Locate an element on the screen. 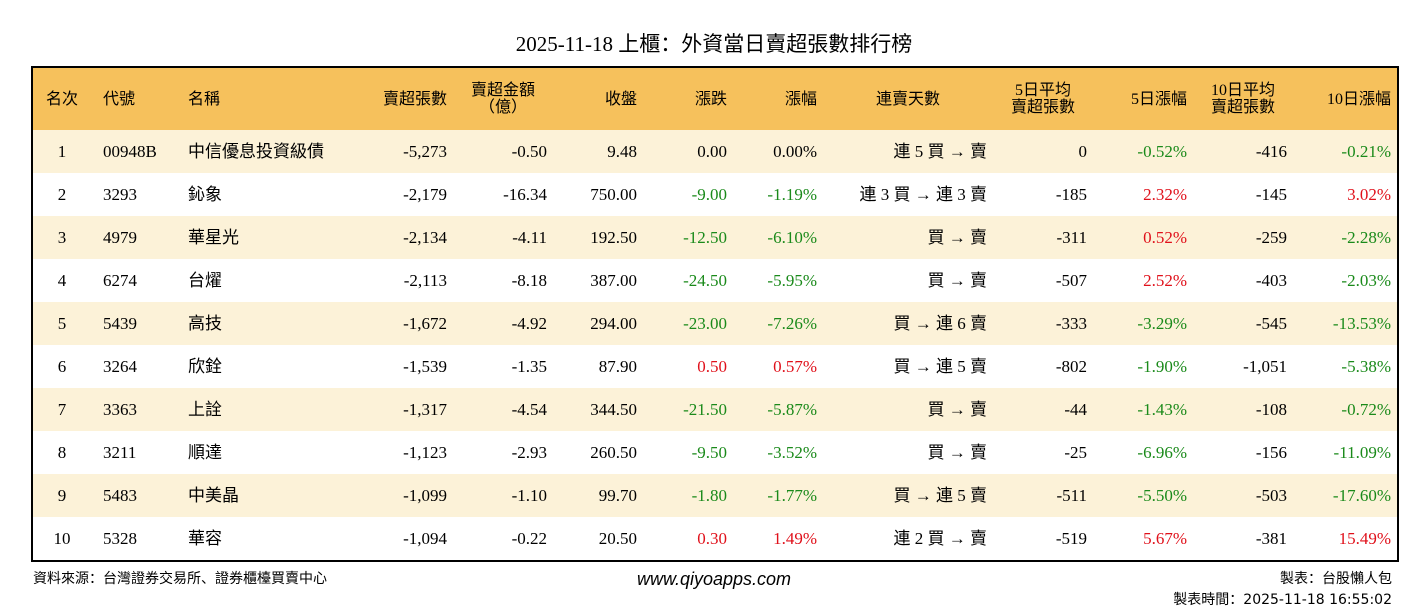 This screenshot has height=612, width=1428. table-cell: -311 is located at coordinates (1071, 237).